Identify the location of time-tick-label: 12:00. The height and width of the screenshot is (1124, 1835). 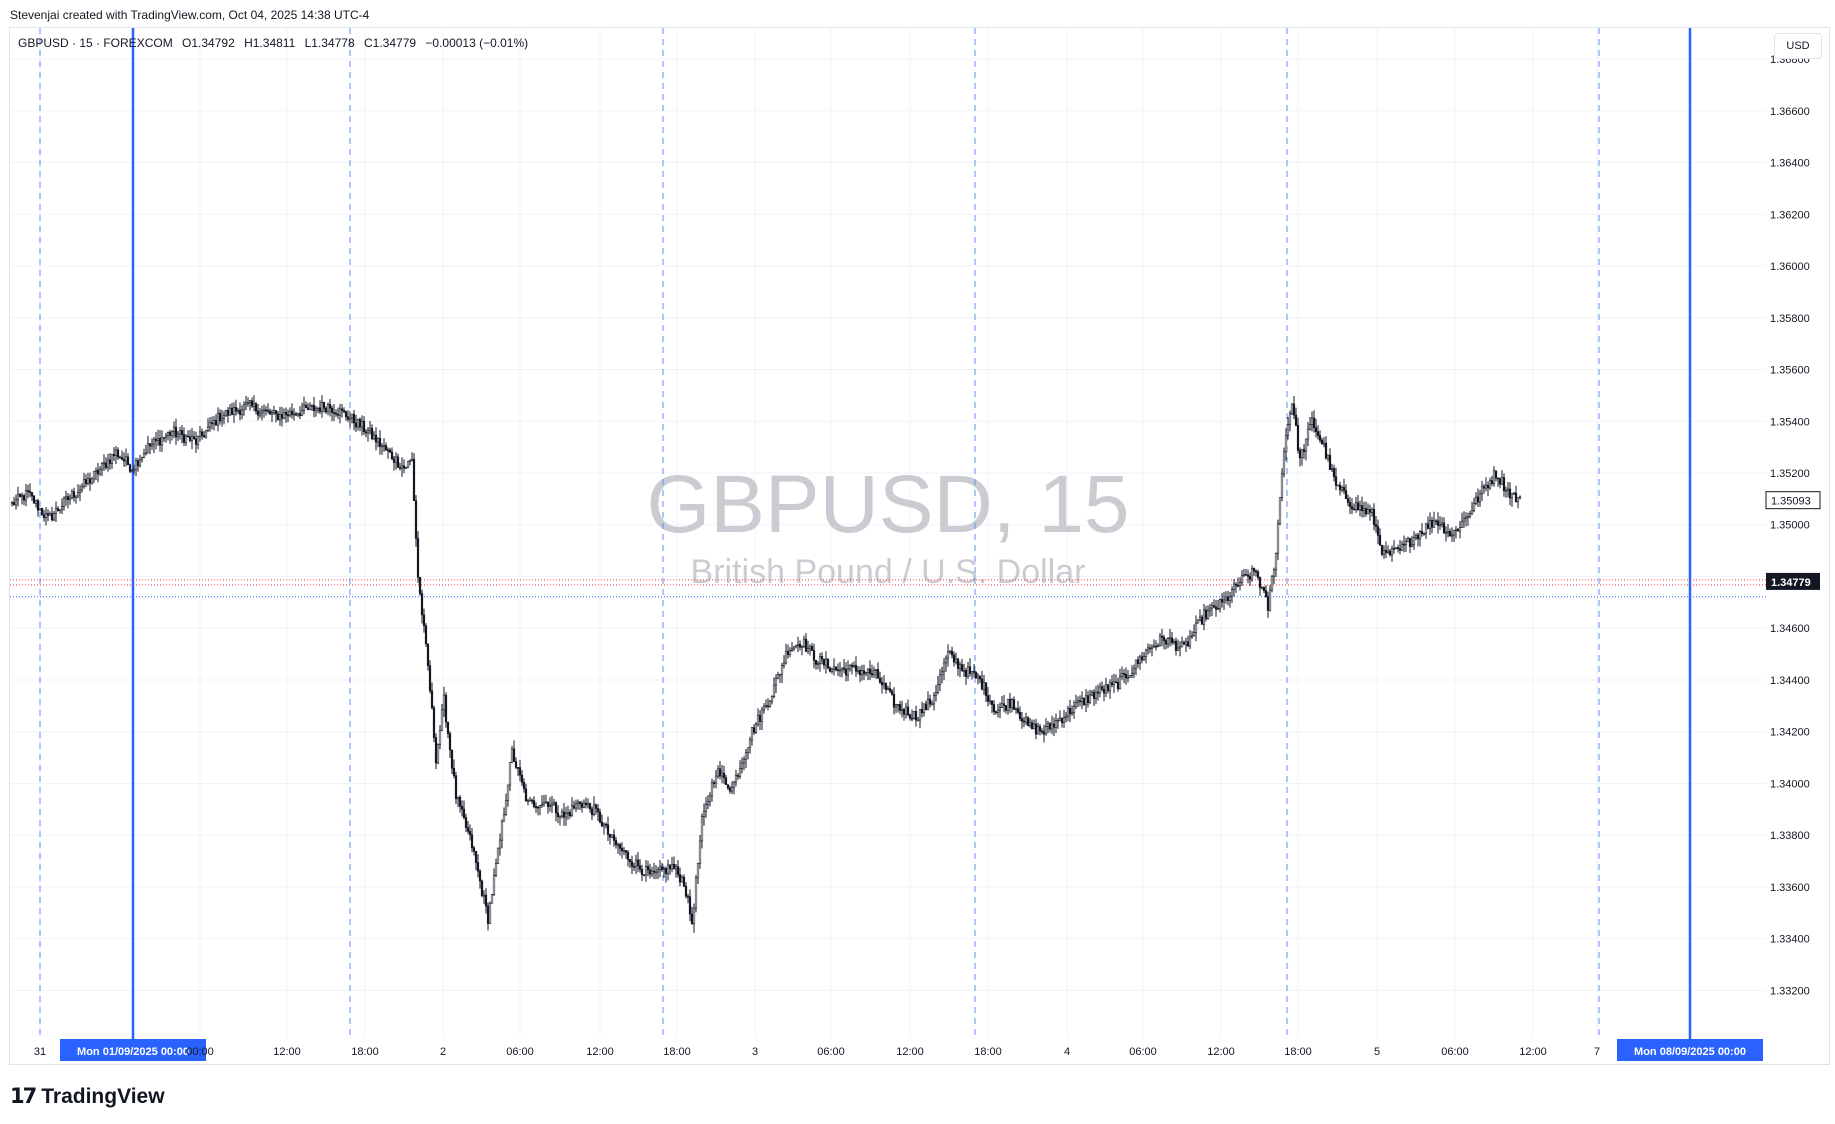
(1221, 1052).